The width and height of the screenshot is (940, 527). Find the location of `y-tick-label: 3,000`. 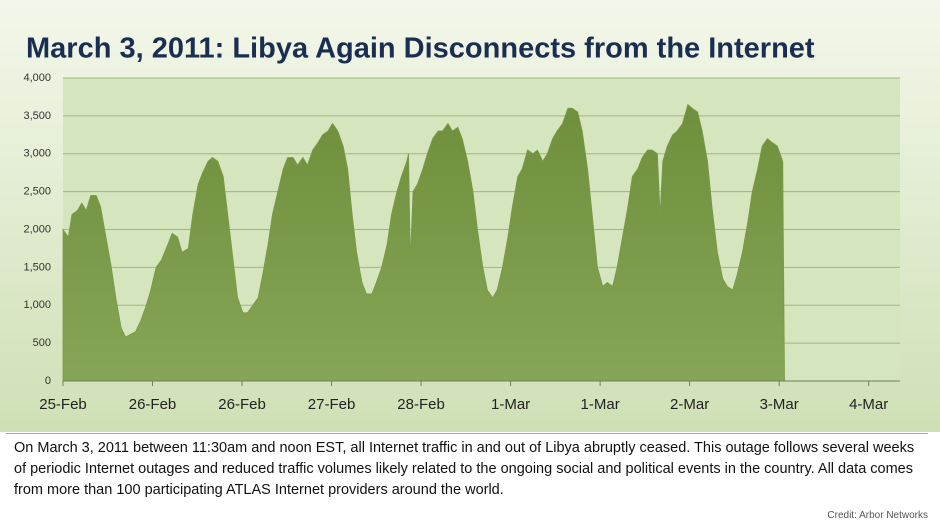

y-tick-label: 3,000 is located at coordinates (37, 154).